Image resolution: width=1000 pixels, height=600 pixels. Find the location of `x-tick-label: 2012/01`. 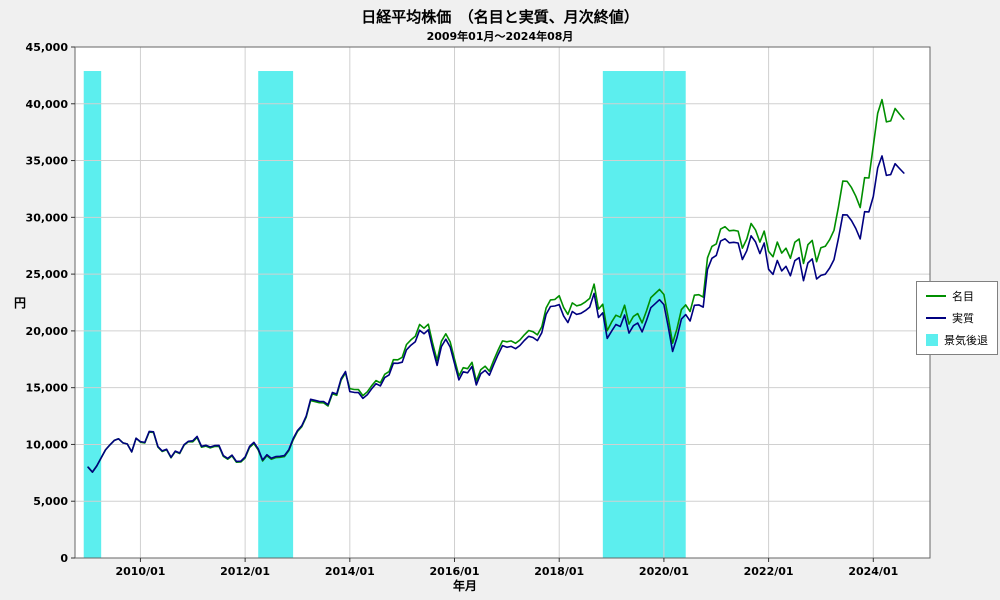

x-tick-label: 2012/01 is located at coordinates (245, 571).